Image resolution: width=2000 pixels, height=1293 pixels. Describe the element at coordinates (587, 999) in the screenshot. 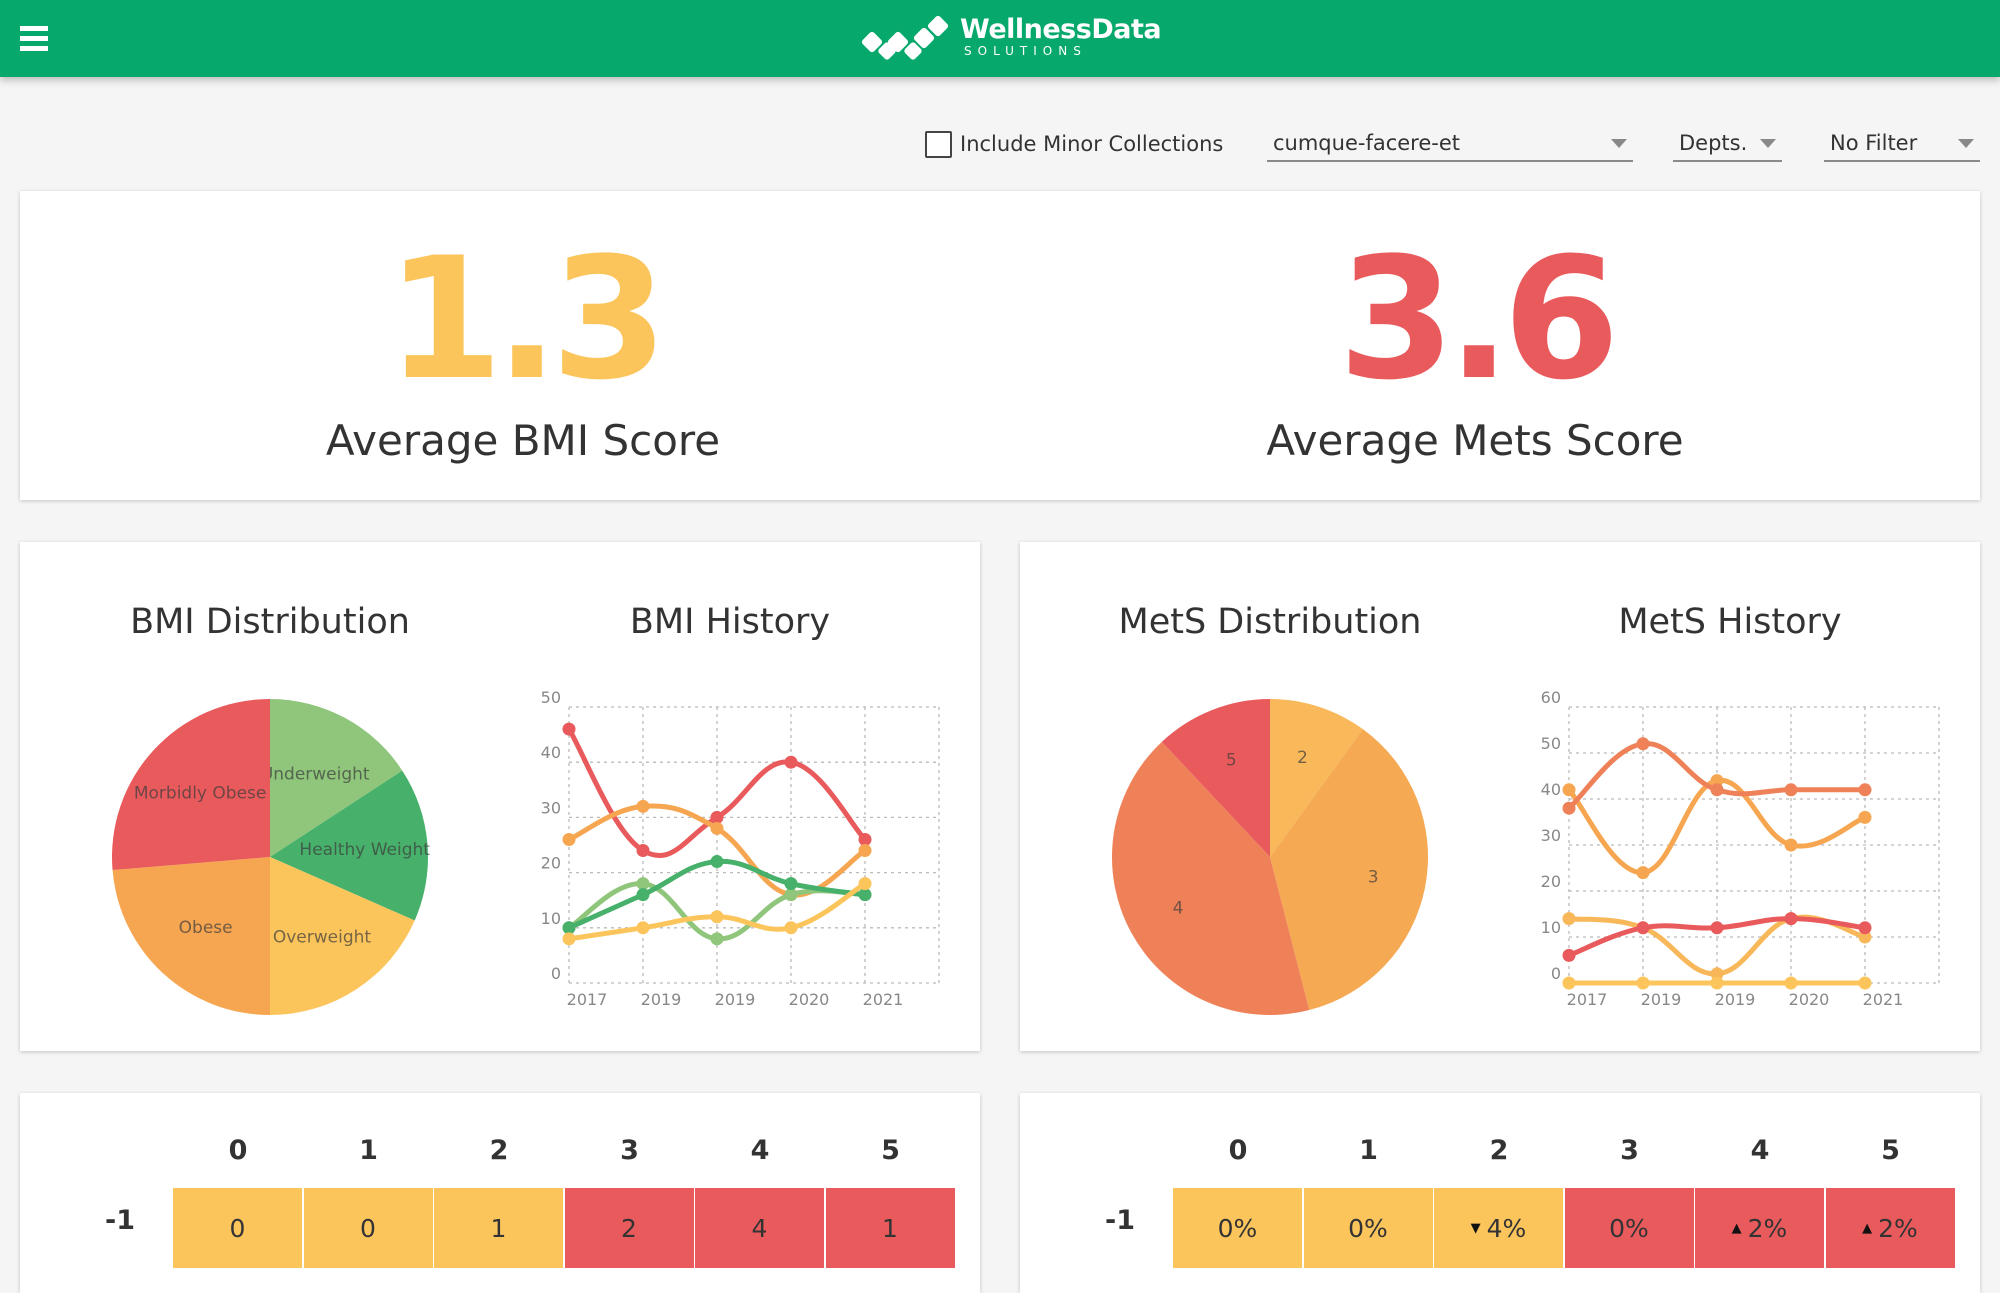

I see `x-tick-label: 2017` at that location.